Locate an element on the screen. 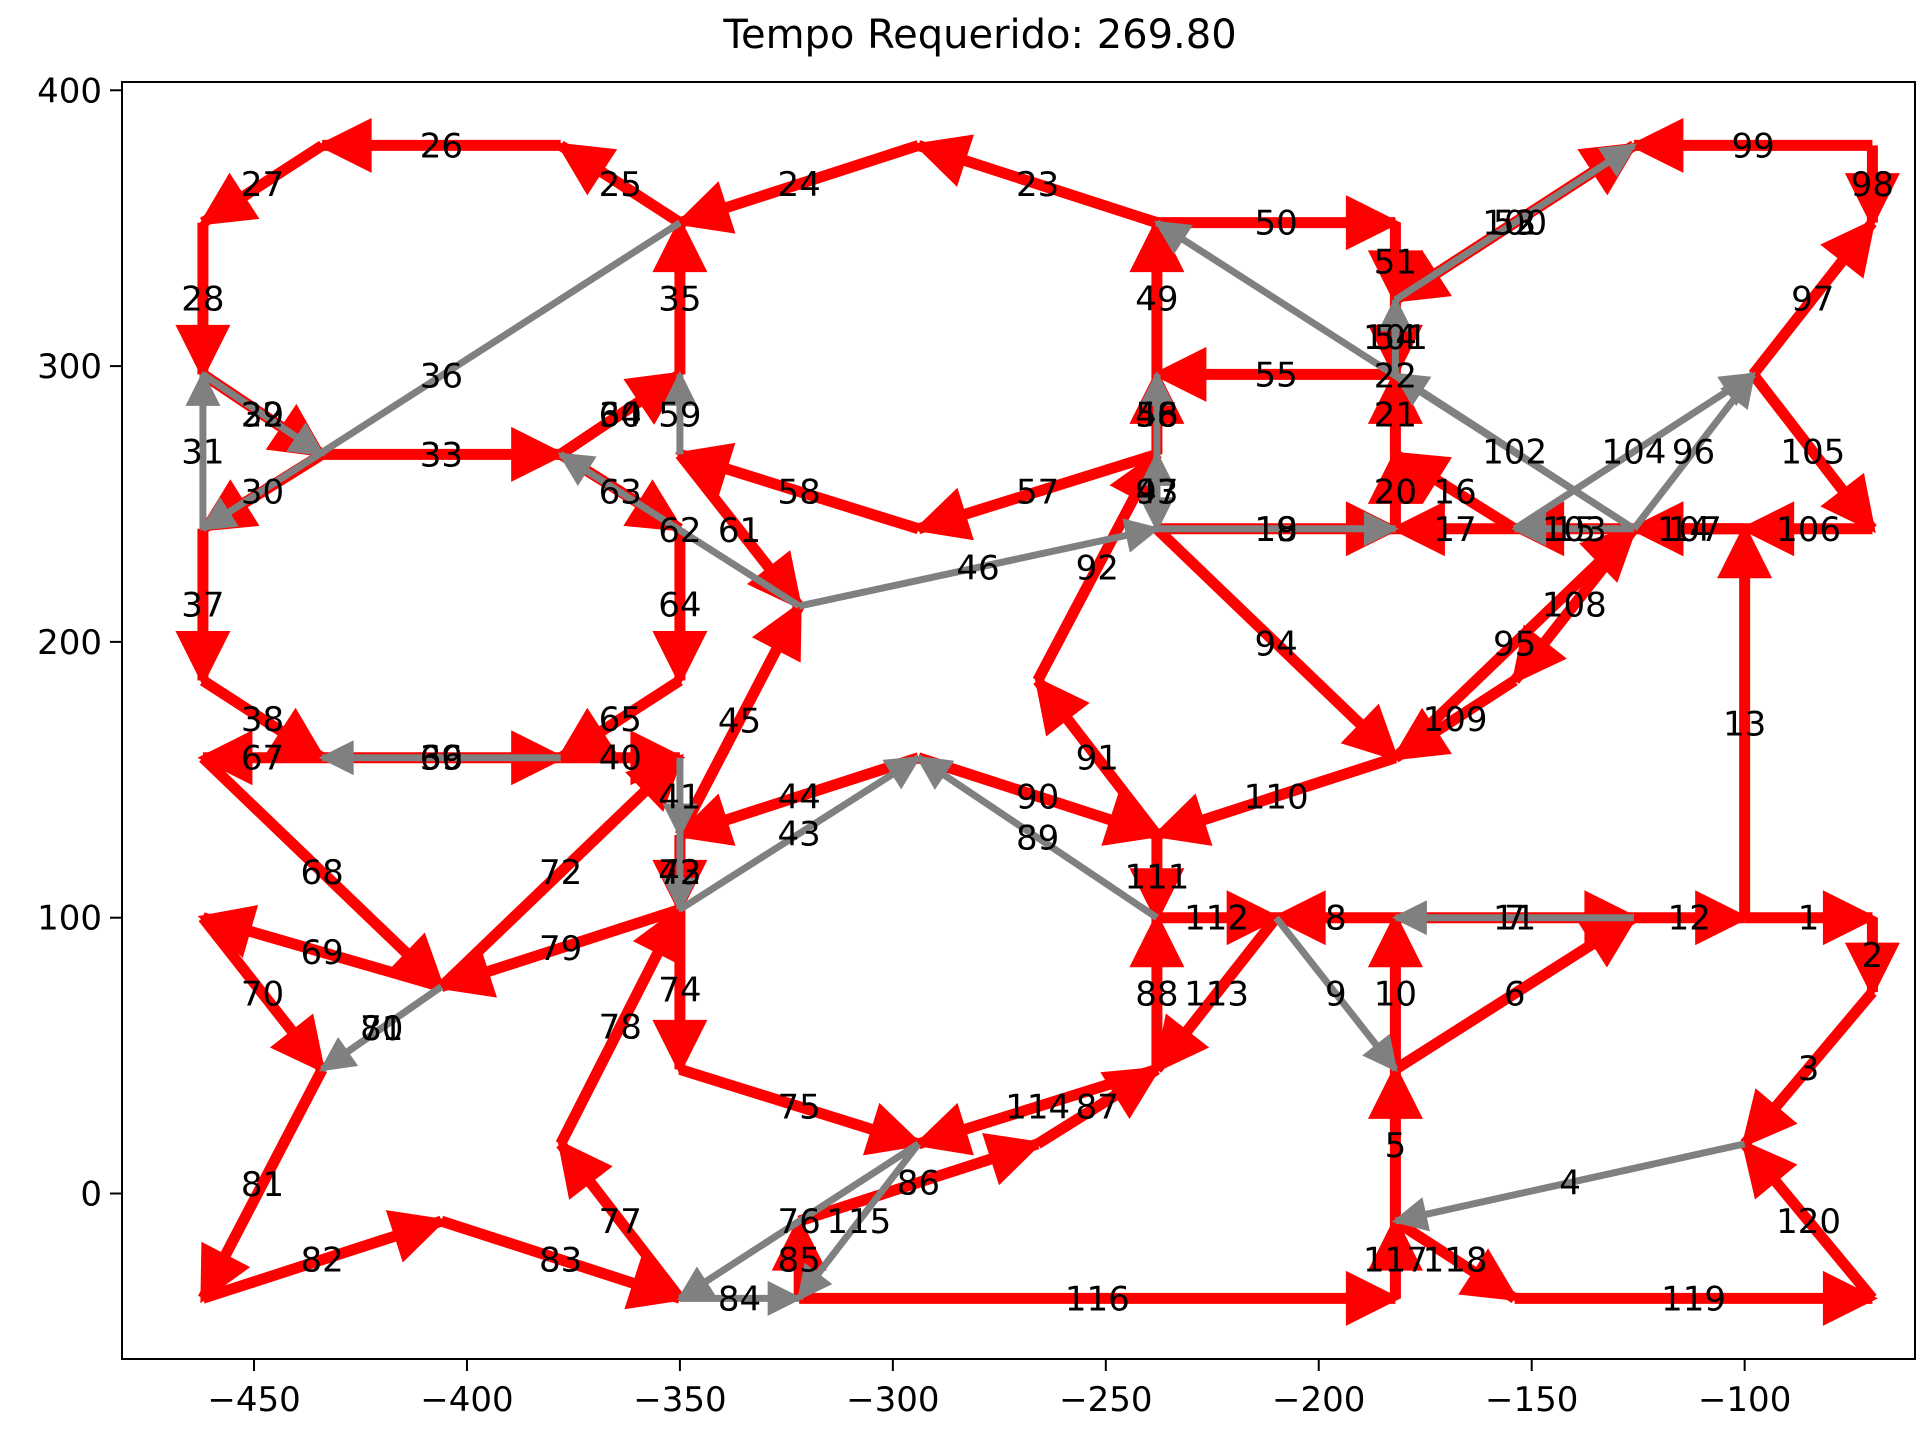  edge-label-47: 47 is located at coordinates (1156, 493).